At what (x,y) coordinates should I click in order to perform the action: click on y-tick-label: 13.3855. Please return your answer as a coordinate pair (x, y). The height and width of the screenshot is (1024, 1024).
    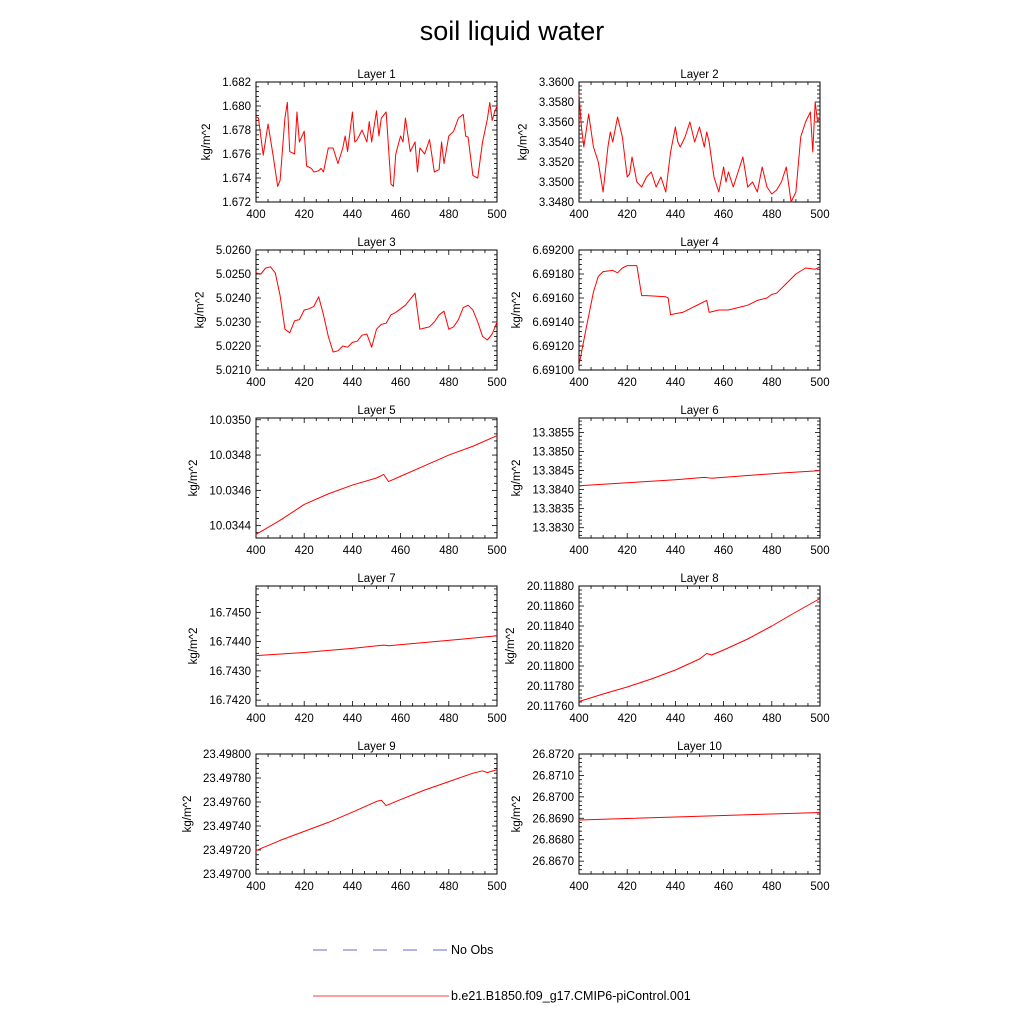
    Looking at the image, I should click on (553, 433).